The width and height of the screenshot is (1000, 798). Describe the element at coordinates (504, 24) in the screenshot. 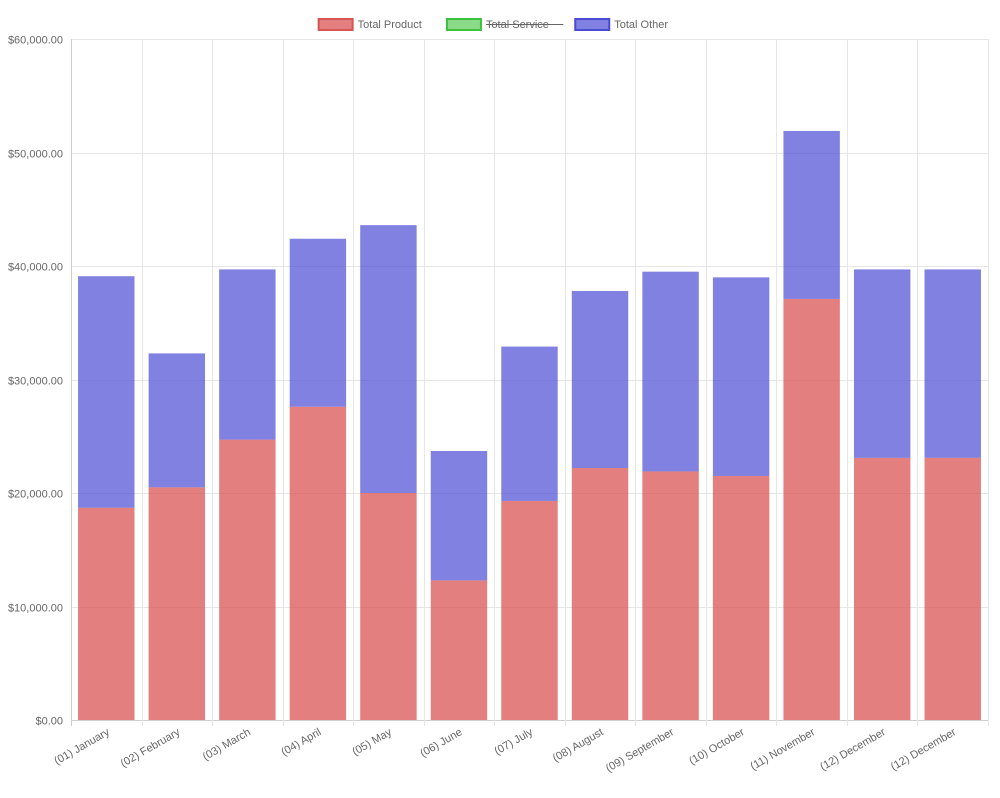

I see `legend-item-total-service: Total Service` at that location.